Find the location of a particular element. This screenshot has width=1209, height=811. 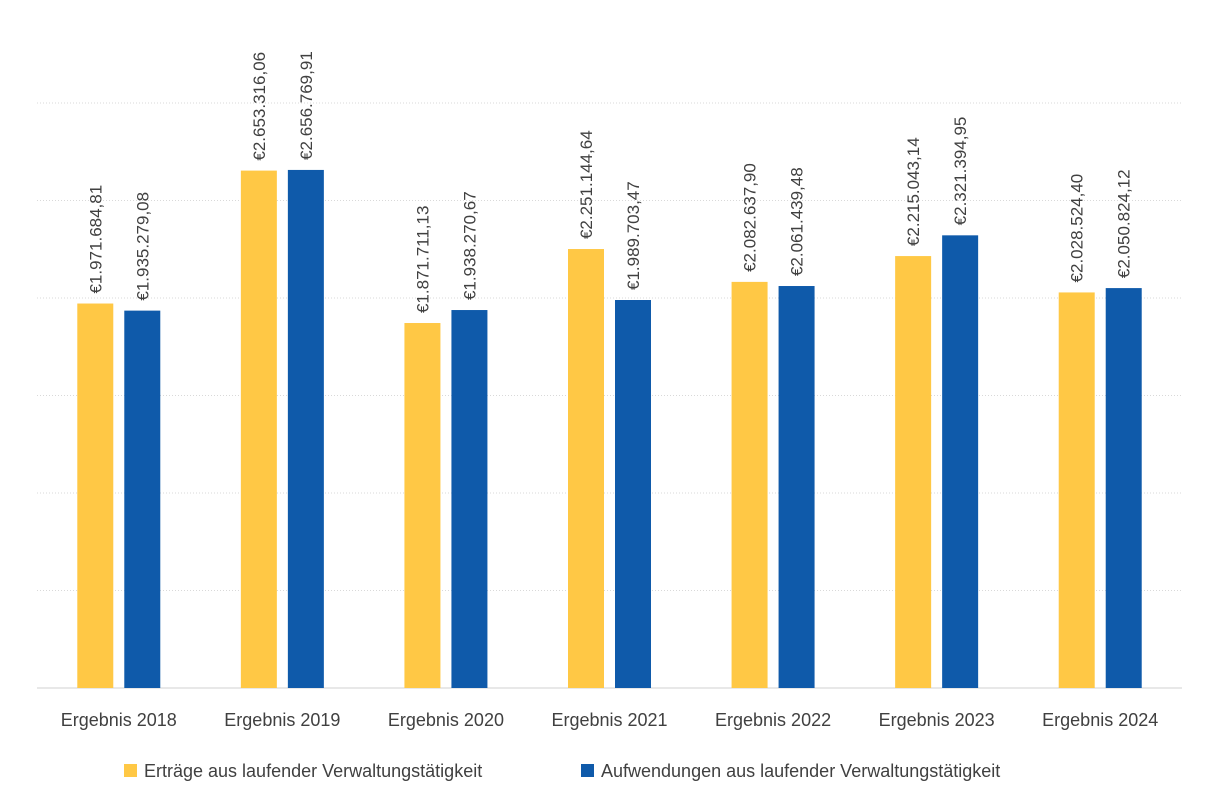

data-label-ertraege-6: €2.215.043,14 is located at coordinates (913, 191).